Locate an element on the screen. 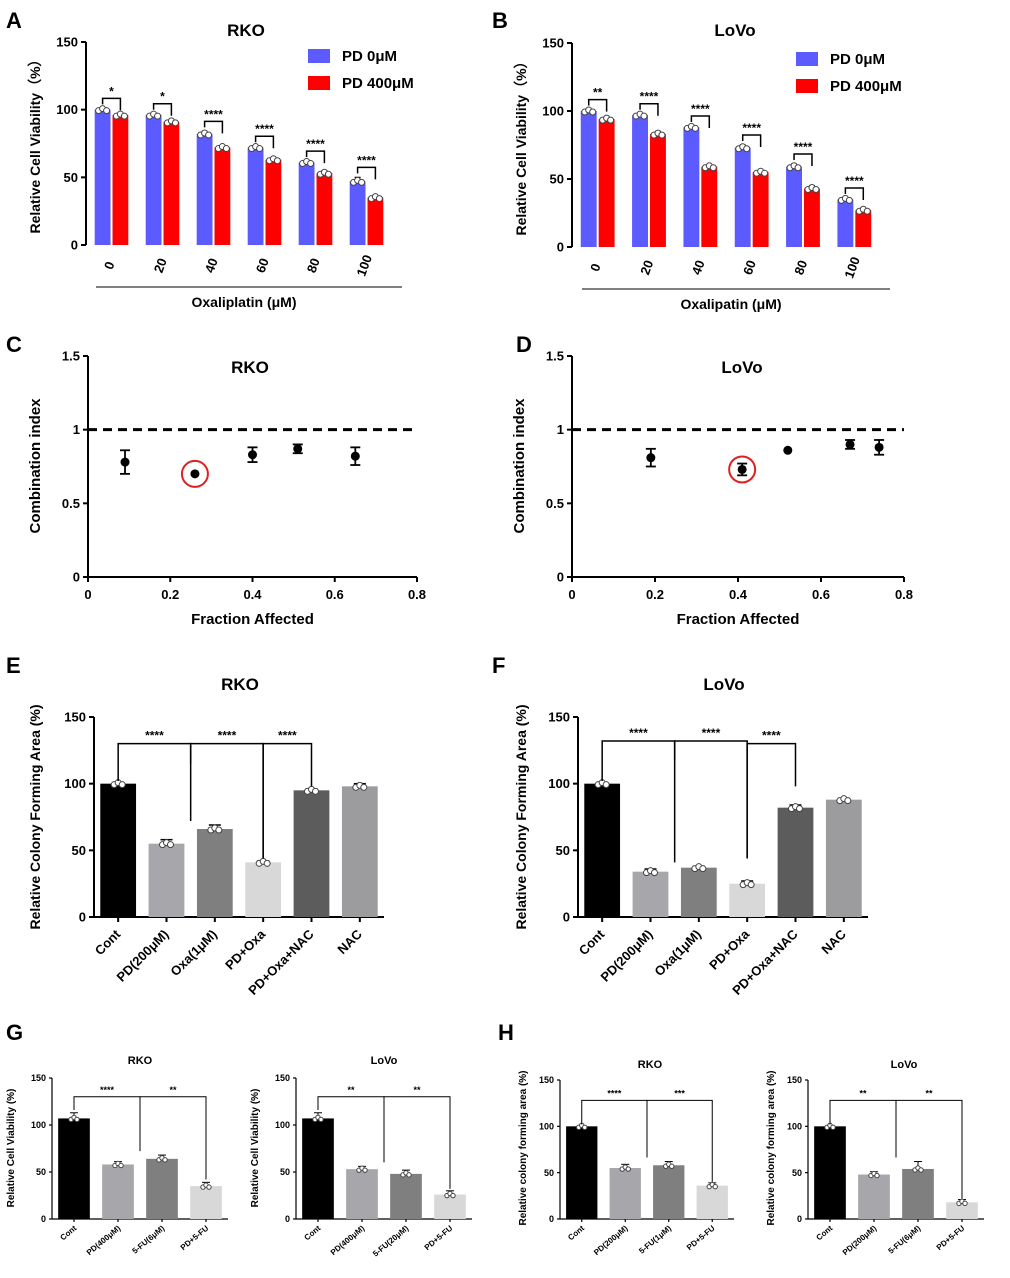 Image resolution: width=1010 pixels, height=1278 pixels. y-tick-label: 0 is located at coordinates (560, 577).